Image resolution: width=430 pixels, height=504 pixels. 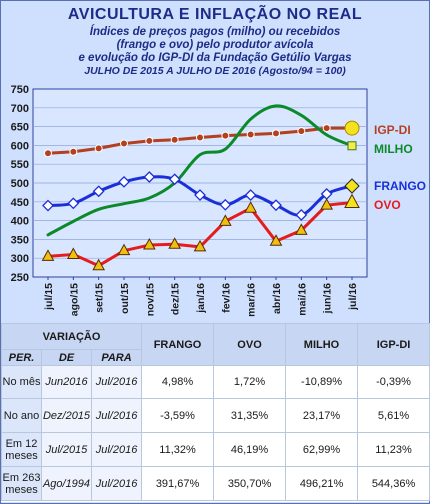 I want to click on x-tick-label: jul/15, so click(x=49, y=297).